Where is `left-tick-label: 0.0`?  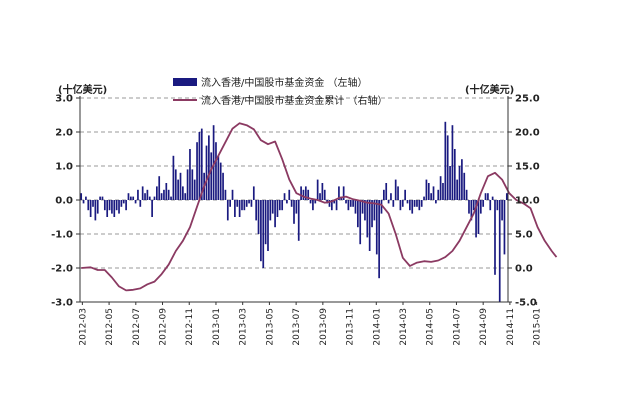 left-tick-label: 0.0 is located at coordinates (64, 201).